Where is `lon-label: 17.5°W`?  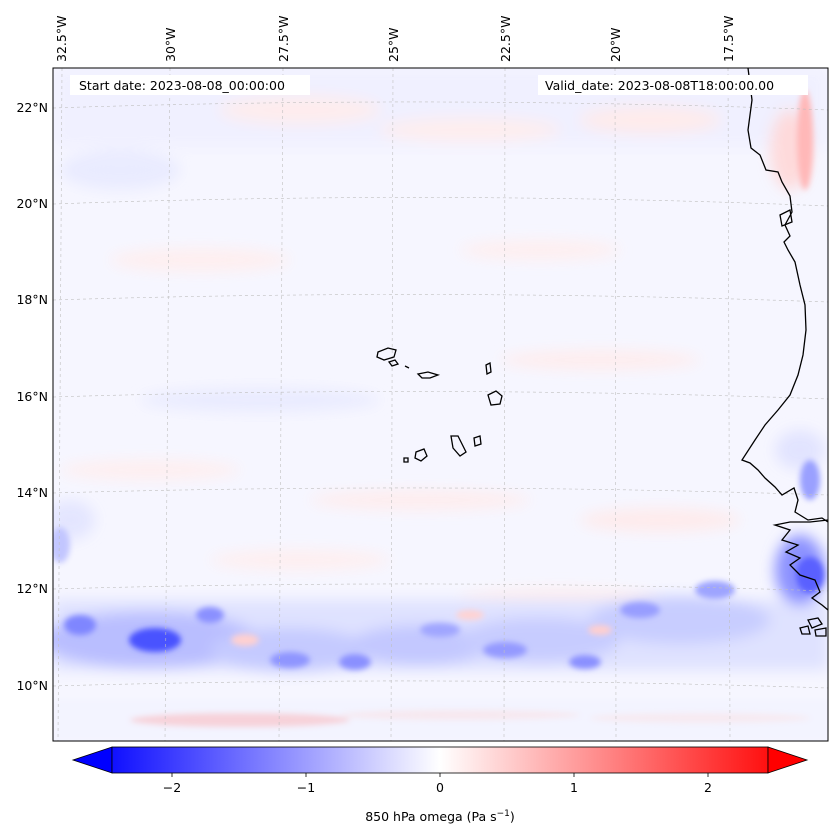
lon-label: 17.5°W is located at coordinates (728, 39).